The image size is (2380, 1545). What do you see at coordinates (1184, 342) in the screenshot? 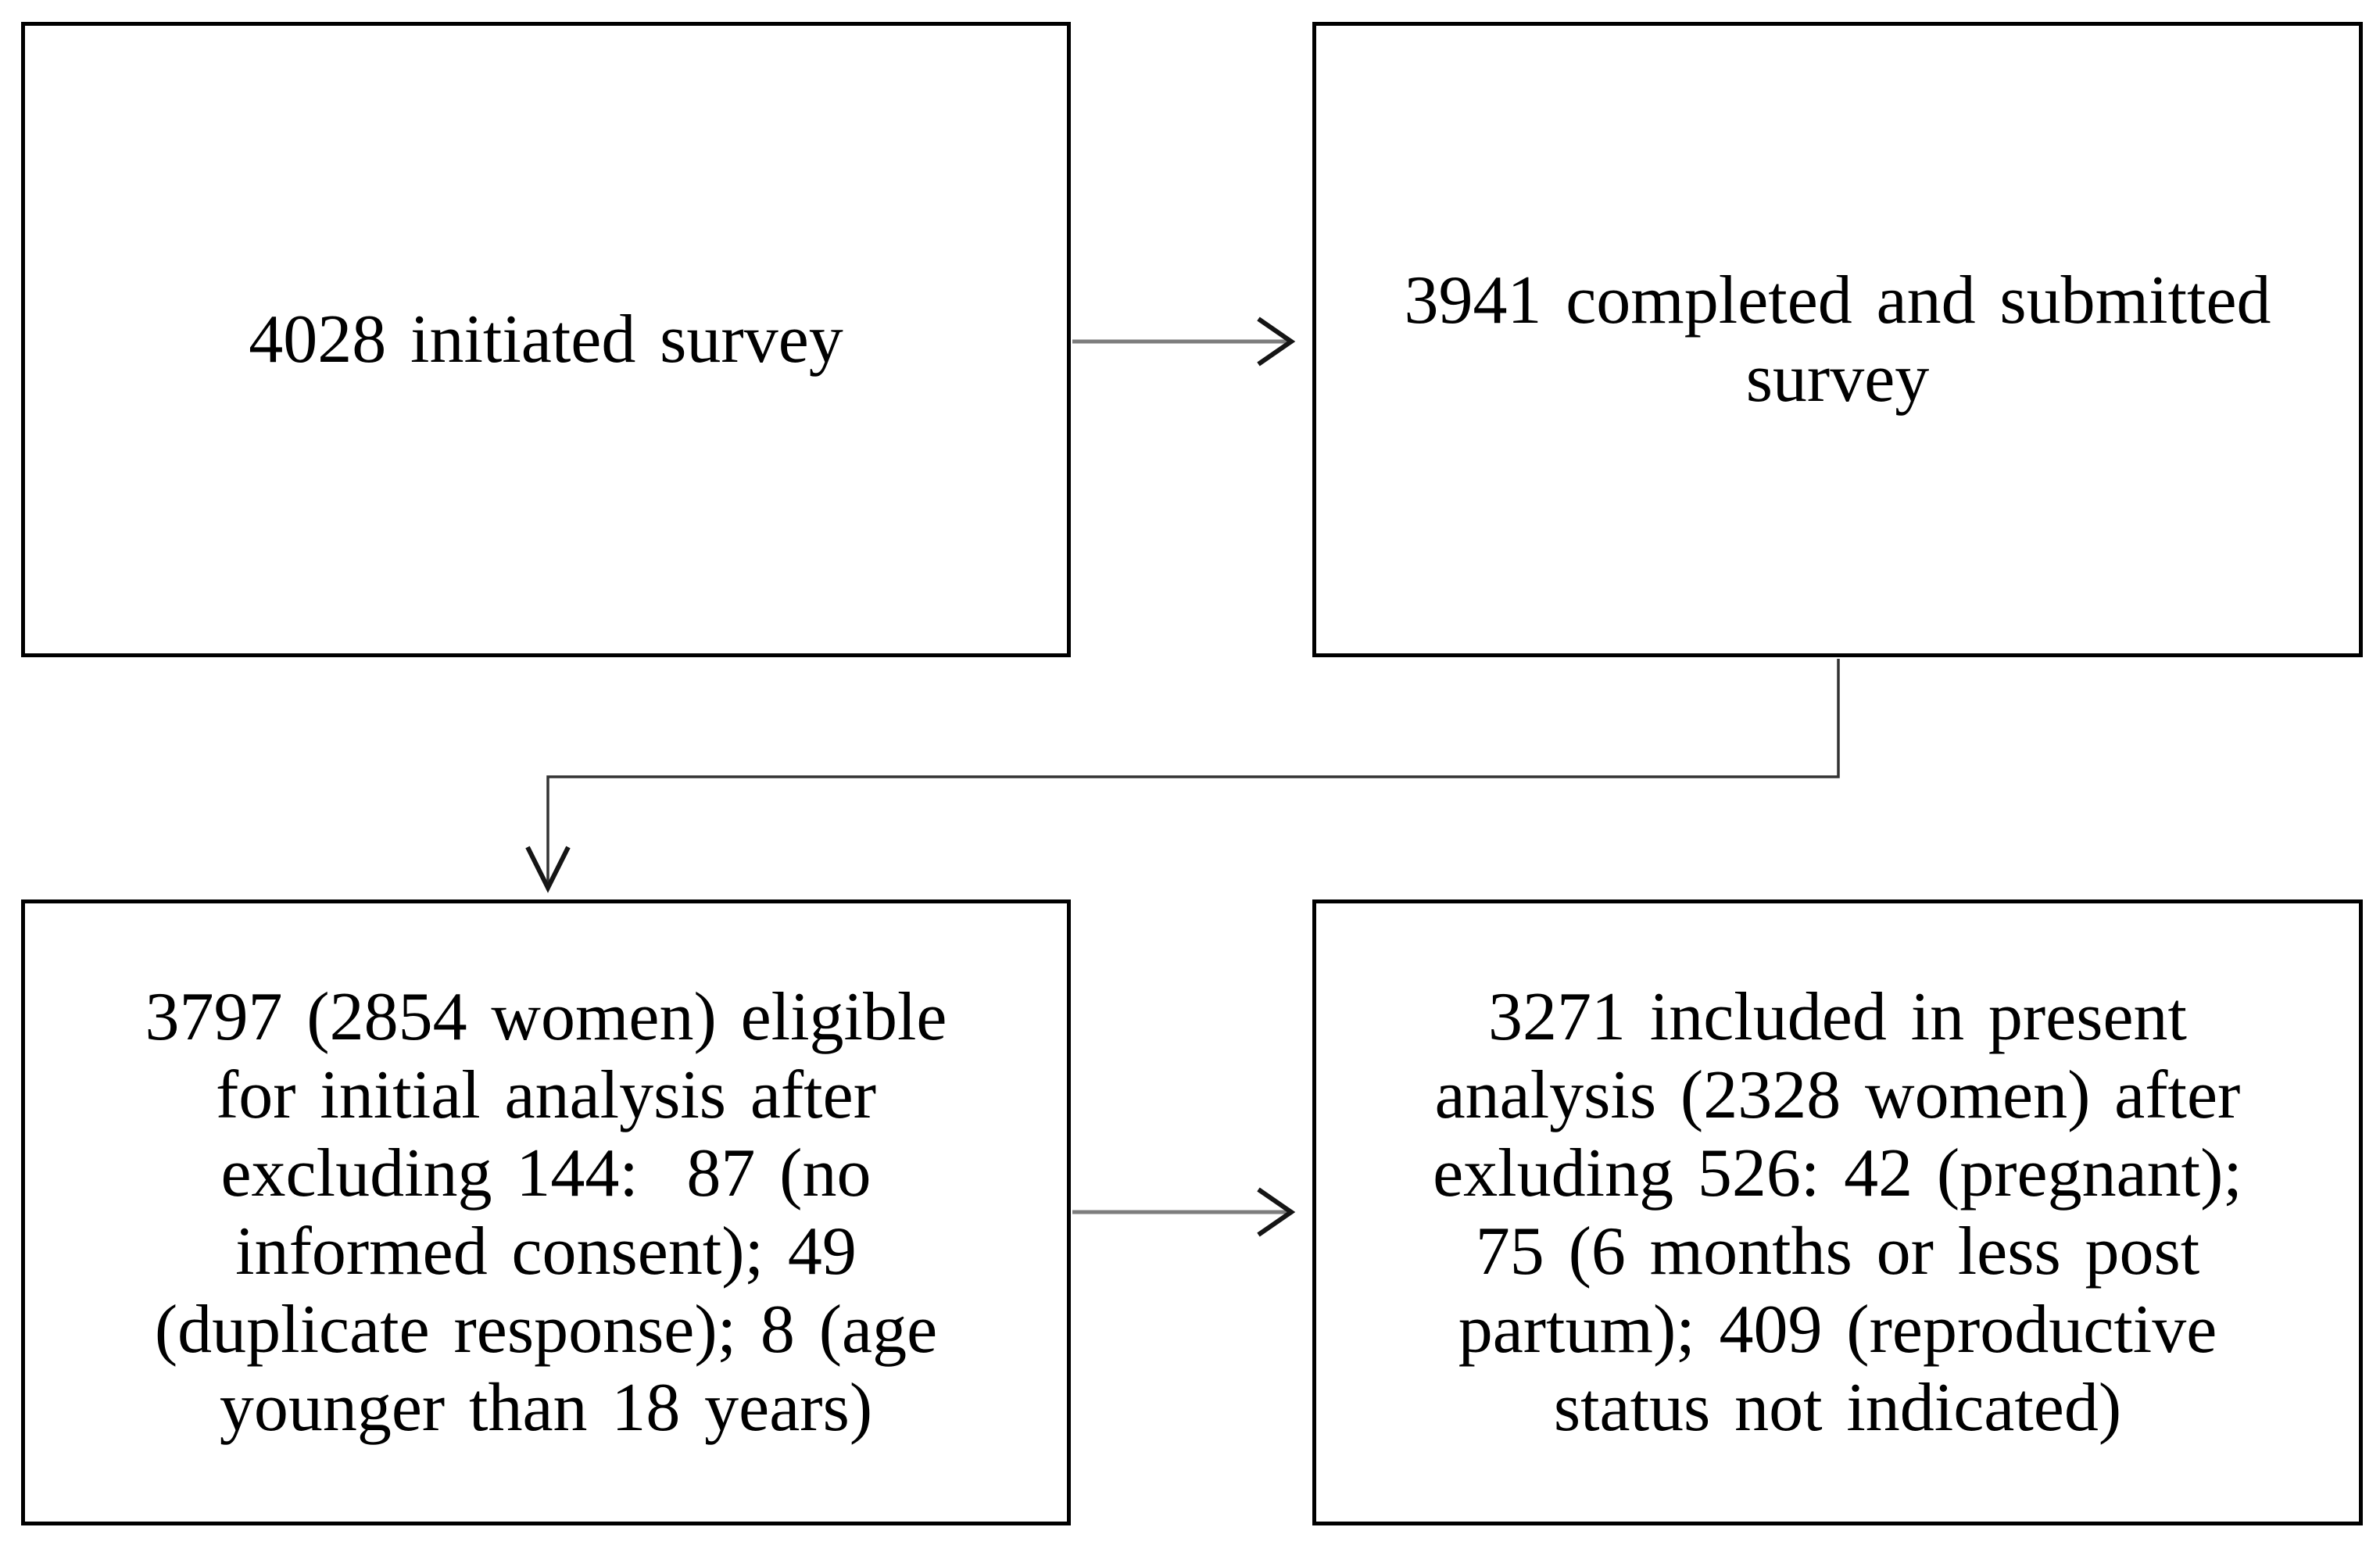
I see `connector-initiated-to-completed` at bounding box center [1184, 342].